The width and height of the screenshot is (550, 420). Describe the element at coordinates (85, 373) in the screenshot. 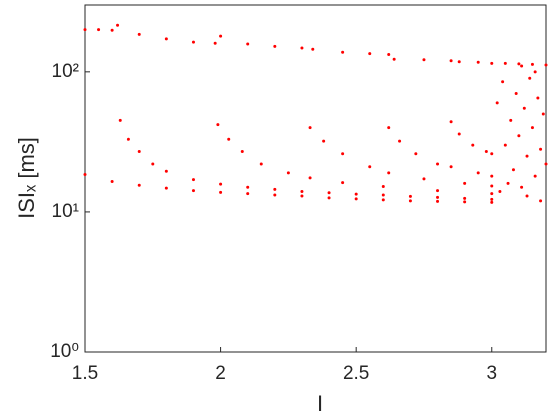

I see `x-tick-label: 1.5` at that location.